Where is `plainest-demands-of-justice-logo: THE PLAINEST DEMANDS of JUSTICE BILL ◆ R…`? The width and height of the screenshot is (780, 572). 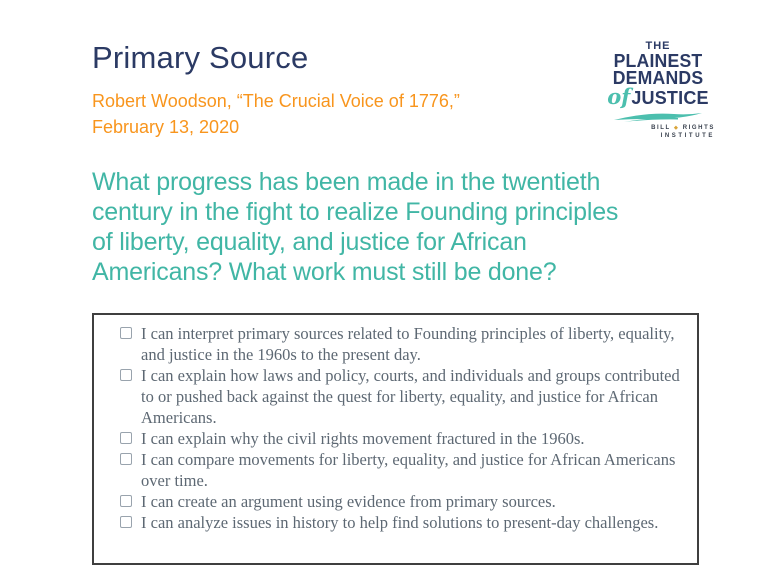
plainest-demands-of-justice-logo: THE PLAINEST DEMANDS of JUSTICE BILL ◆ R… is located at coordinates (658, 90).